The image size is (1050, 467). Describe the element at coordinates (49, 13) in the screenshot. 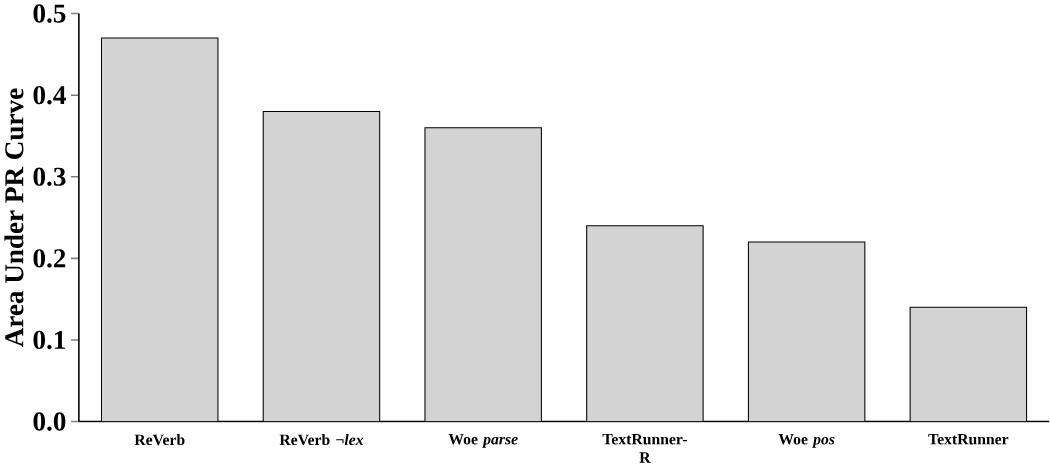

I see `y-tick-label: 0.5` at that location.